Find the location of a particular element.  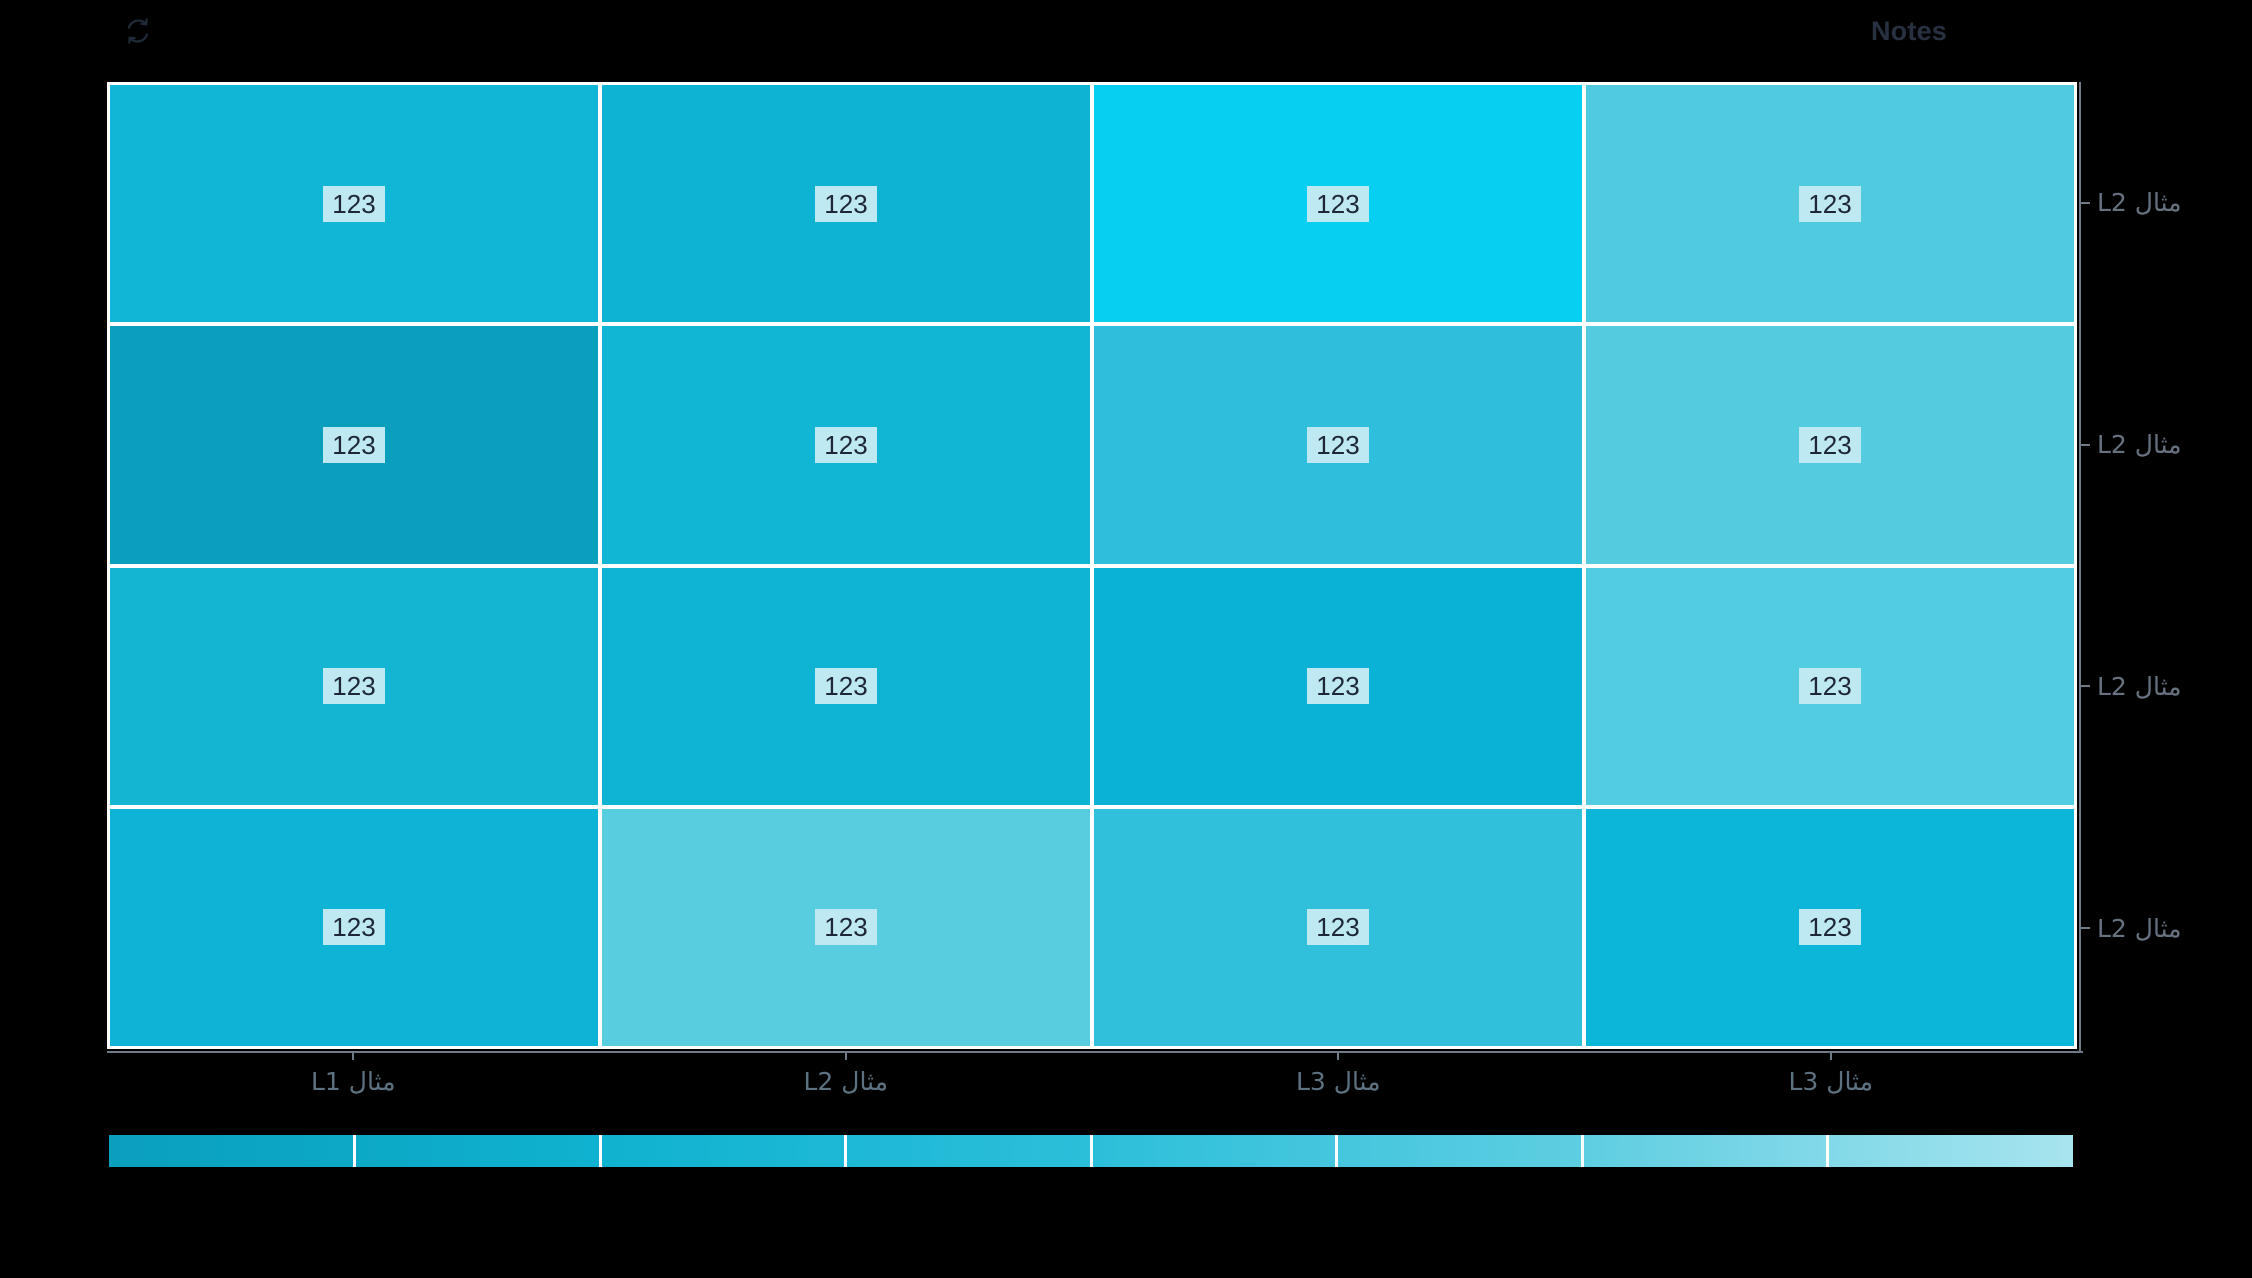

heatmap-cell-r0-c3: 123 is located at coordinates (1830, 204).